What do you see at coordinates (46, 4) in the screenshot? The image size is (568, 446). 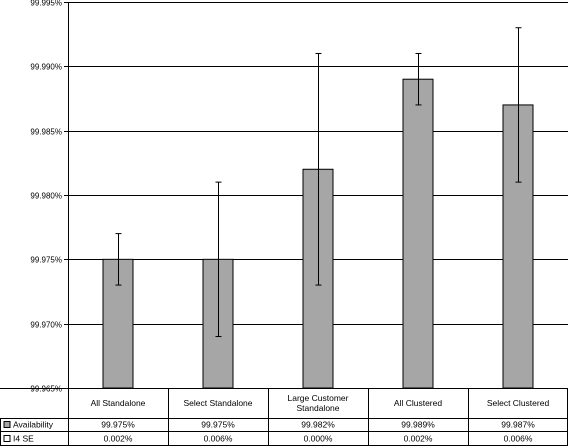 I see `y-tick-label: 99.995%` at bounding box center [46, 4].